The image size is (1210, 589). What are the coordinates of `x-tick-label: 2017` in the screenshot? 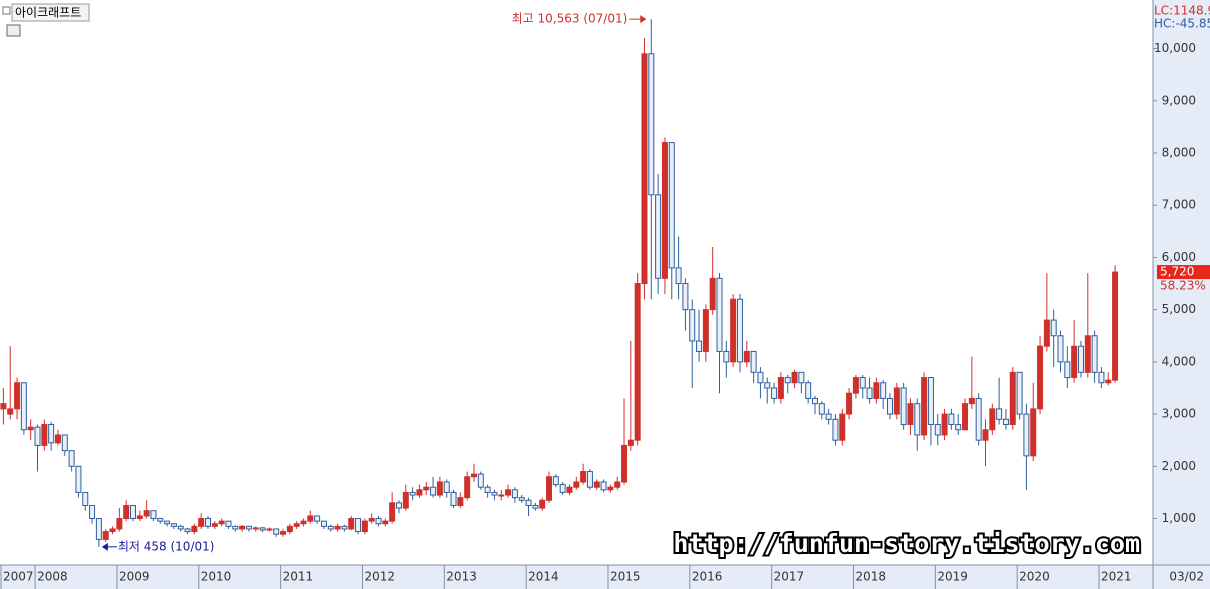 It's located at (789, 577).